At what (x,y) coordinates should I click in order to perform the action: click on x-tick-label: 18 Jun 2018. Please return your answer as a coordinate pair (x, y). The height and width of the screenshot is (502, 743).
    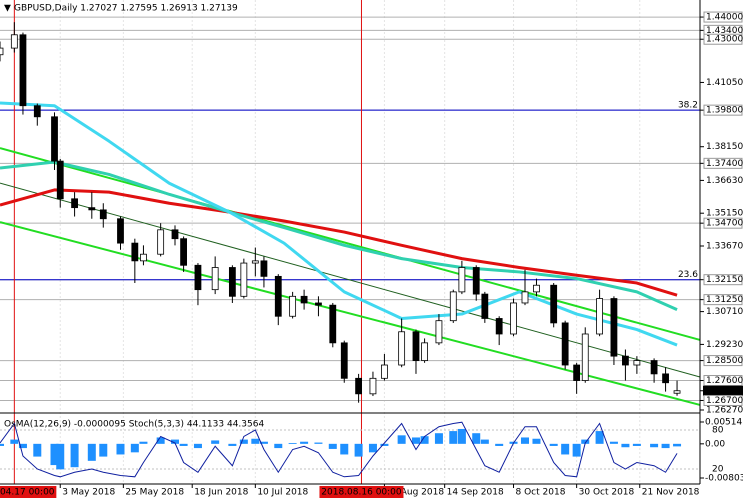
    Looking at the image, I should click on (221, 493).